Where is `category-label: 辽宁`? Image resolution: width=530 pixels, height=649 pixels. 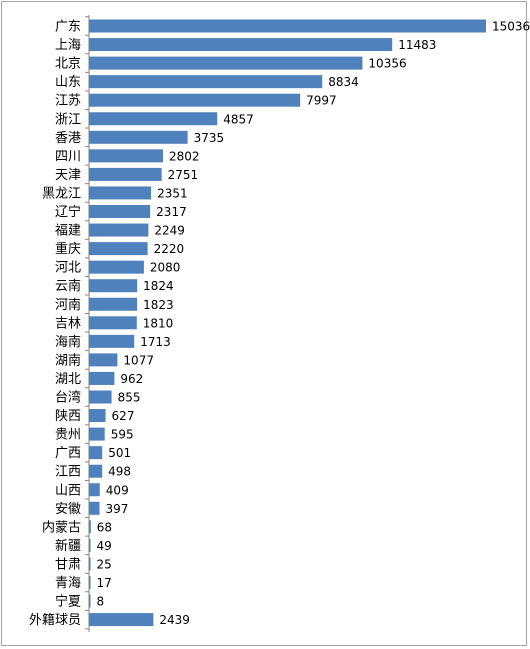
category-label: 辽宁 is located at coordinates (68, 212).